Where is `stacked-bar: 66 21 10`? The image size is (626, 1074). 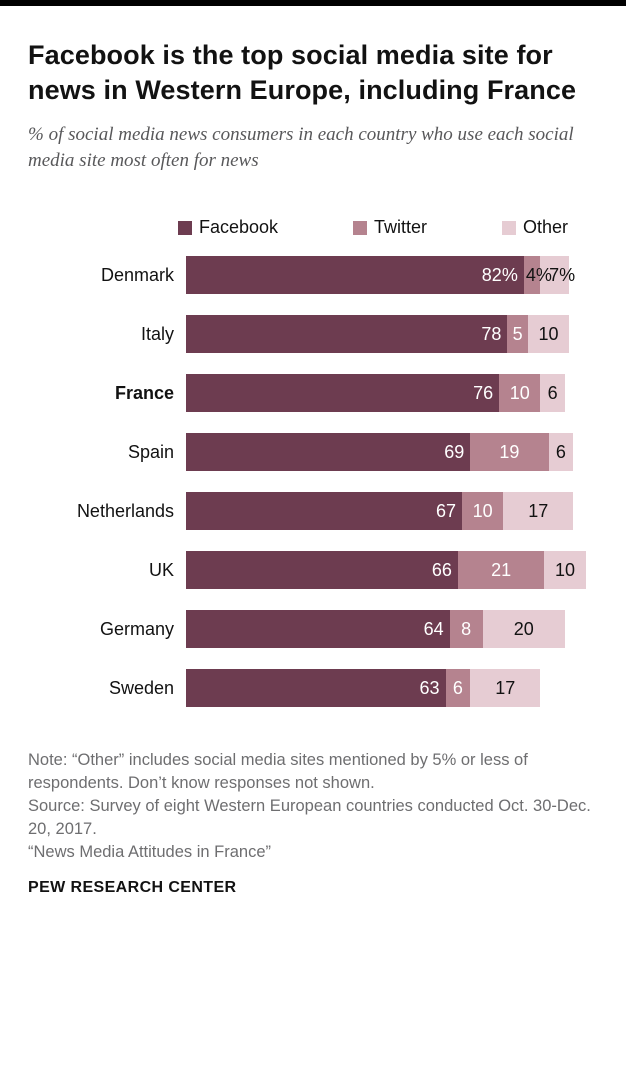 stacked-bar: 66 21 10 is located at coordinates (392, 570).